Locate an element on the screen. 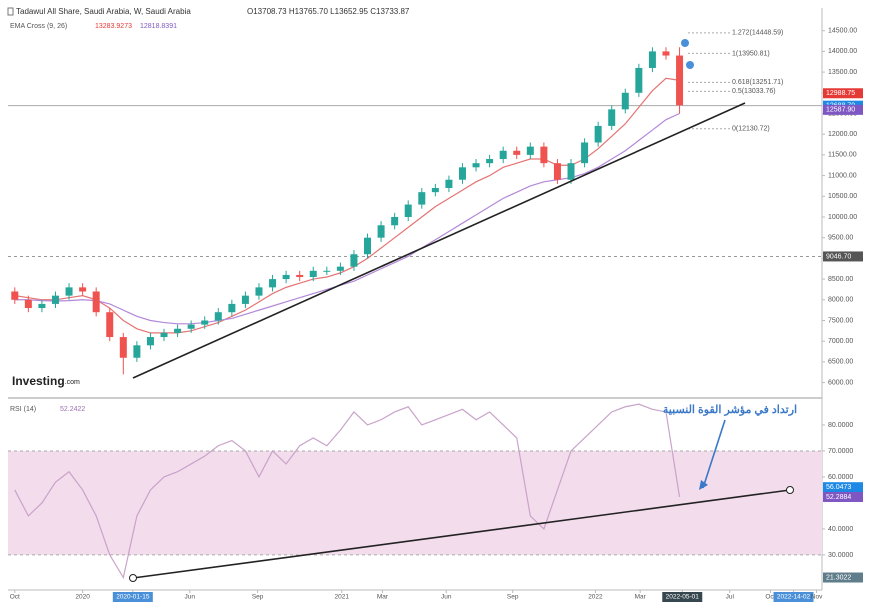 This screenshot has width=870, height=616. y-tick-label: 7000.00 is located at coordinates (840, 341).